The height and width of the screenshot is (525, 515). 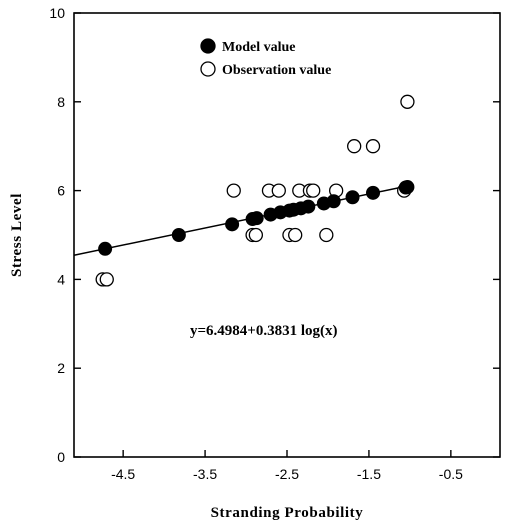 I want to click on x-tick-label: -4.5, so click(x=123, y=474).